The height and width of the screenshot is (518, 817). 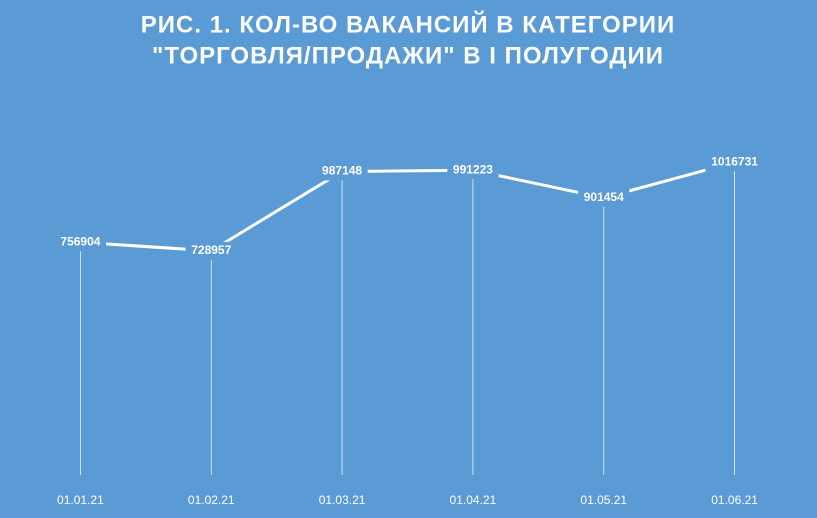 I want to click on x-tick-label: 01.03.21, so click(x=342, y=500).